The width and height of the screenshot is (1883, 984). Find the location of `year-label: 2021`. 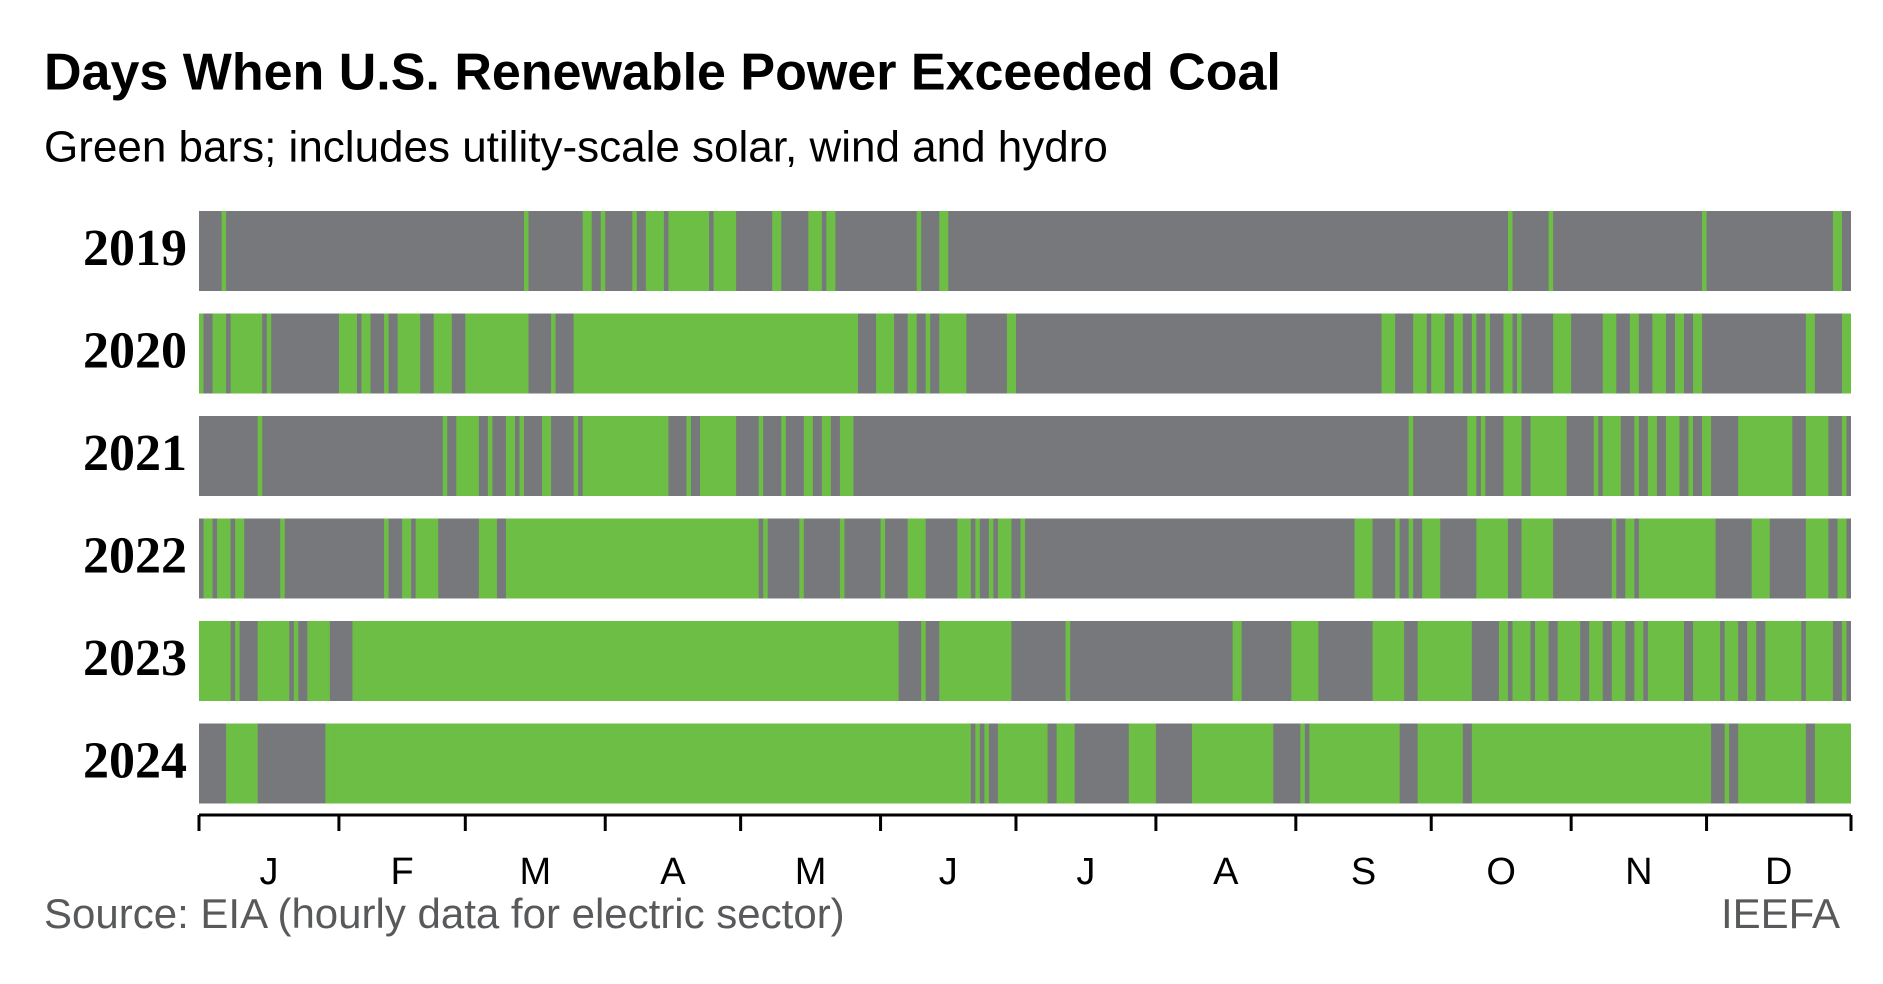

year-label: 2021 is located at coordinates (135, 453).